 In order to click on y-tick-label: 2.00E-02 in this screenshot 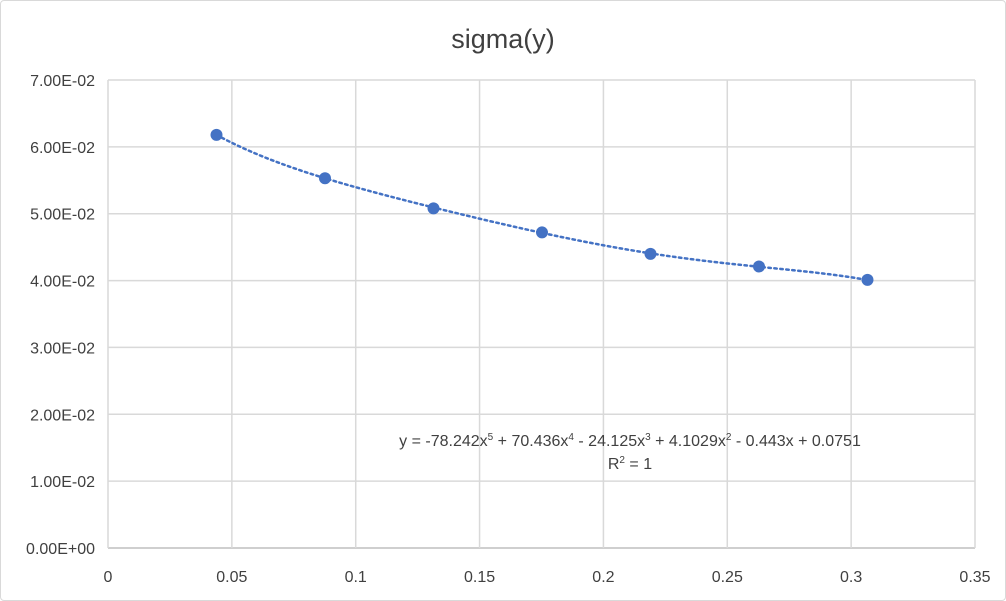, I will do `click(62, 415)`.